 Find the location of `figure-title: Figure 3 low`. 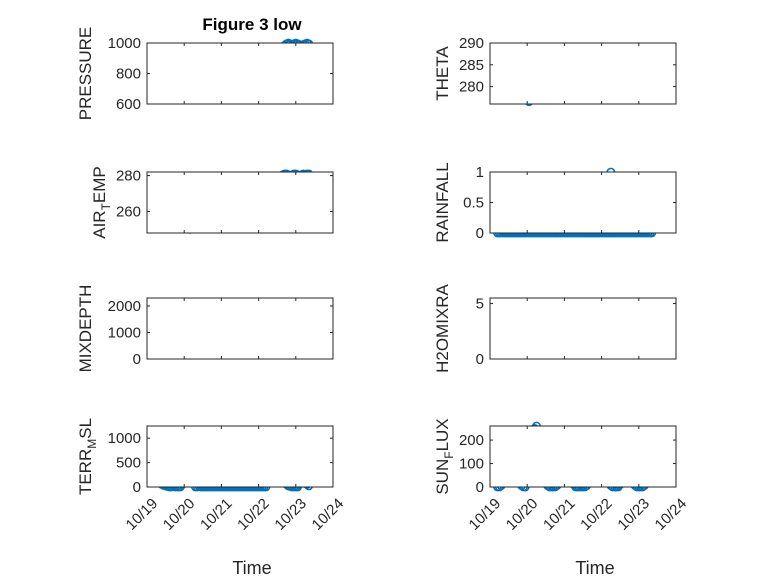

figure-title: Figure 3 low is located at coordinates (252, 24).